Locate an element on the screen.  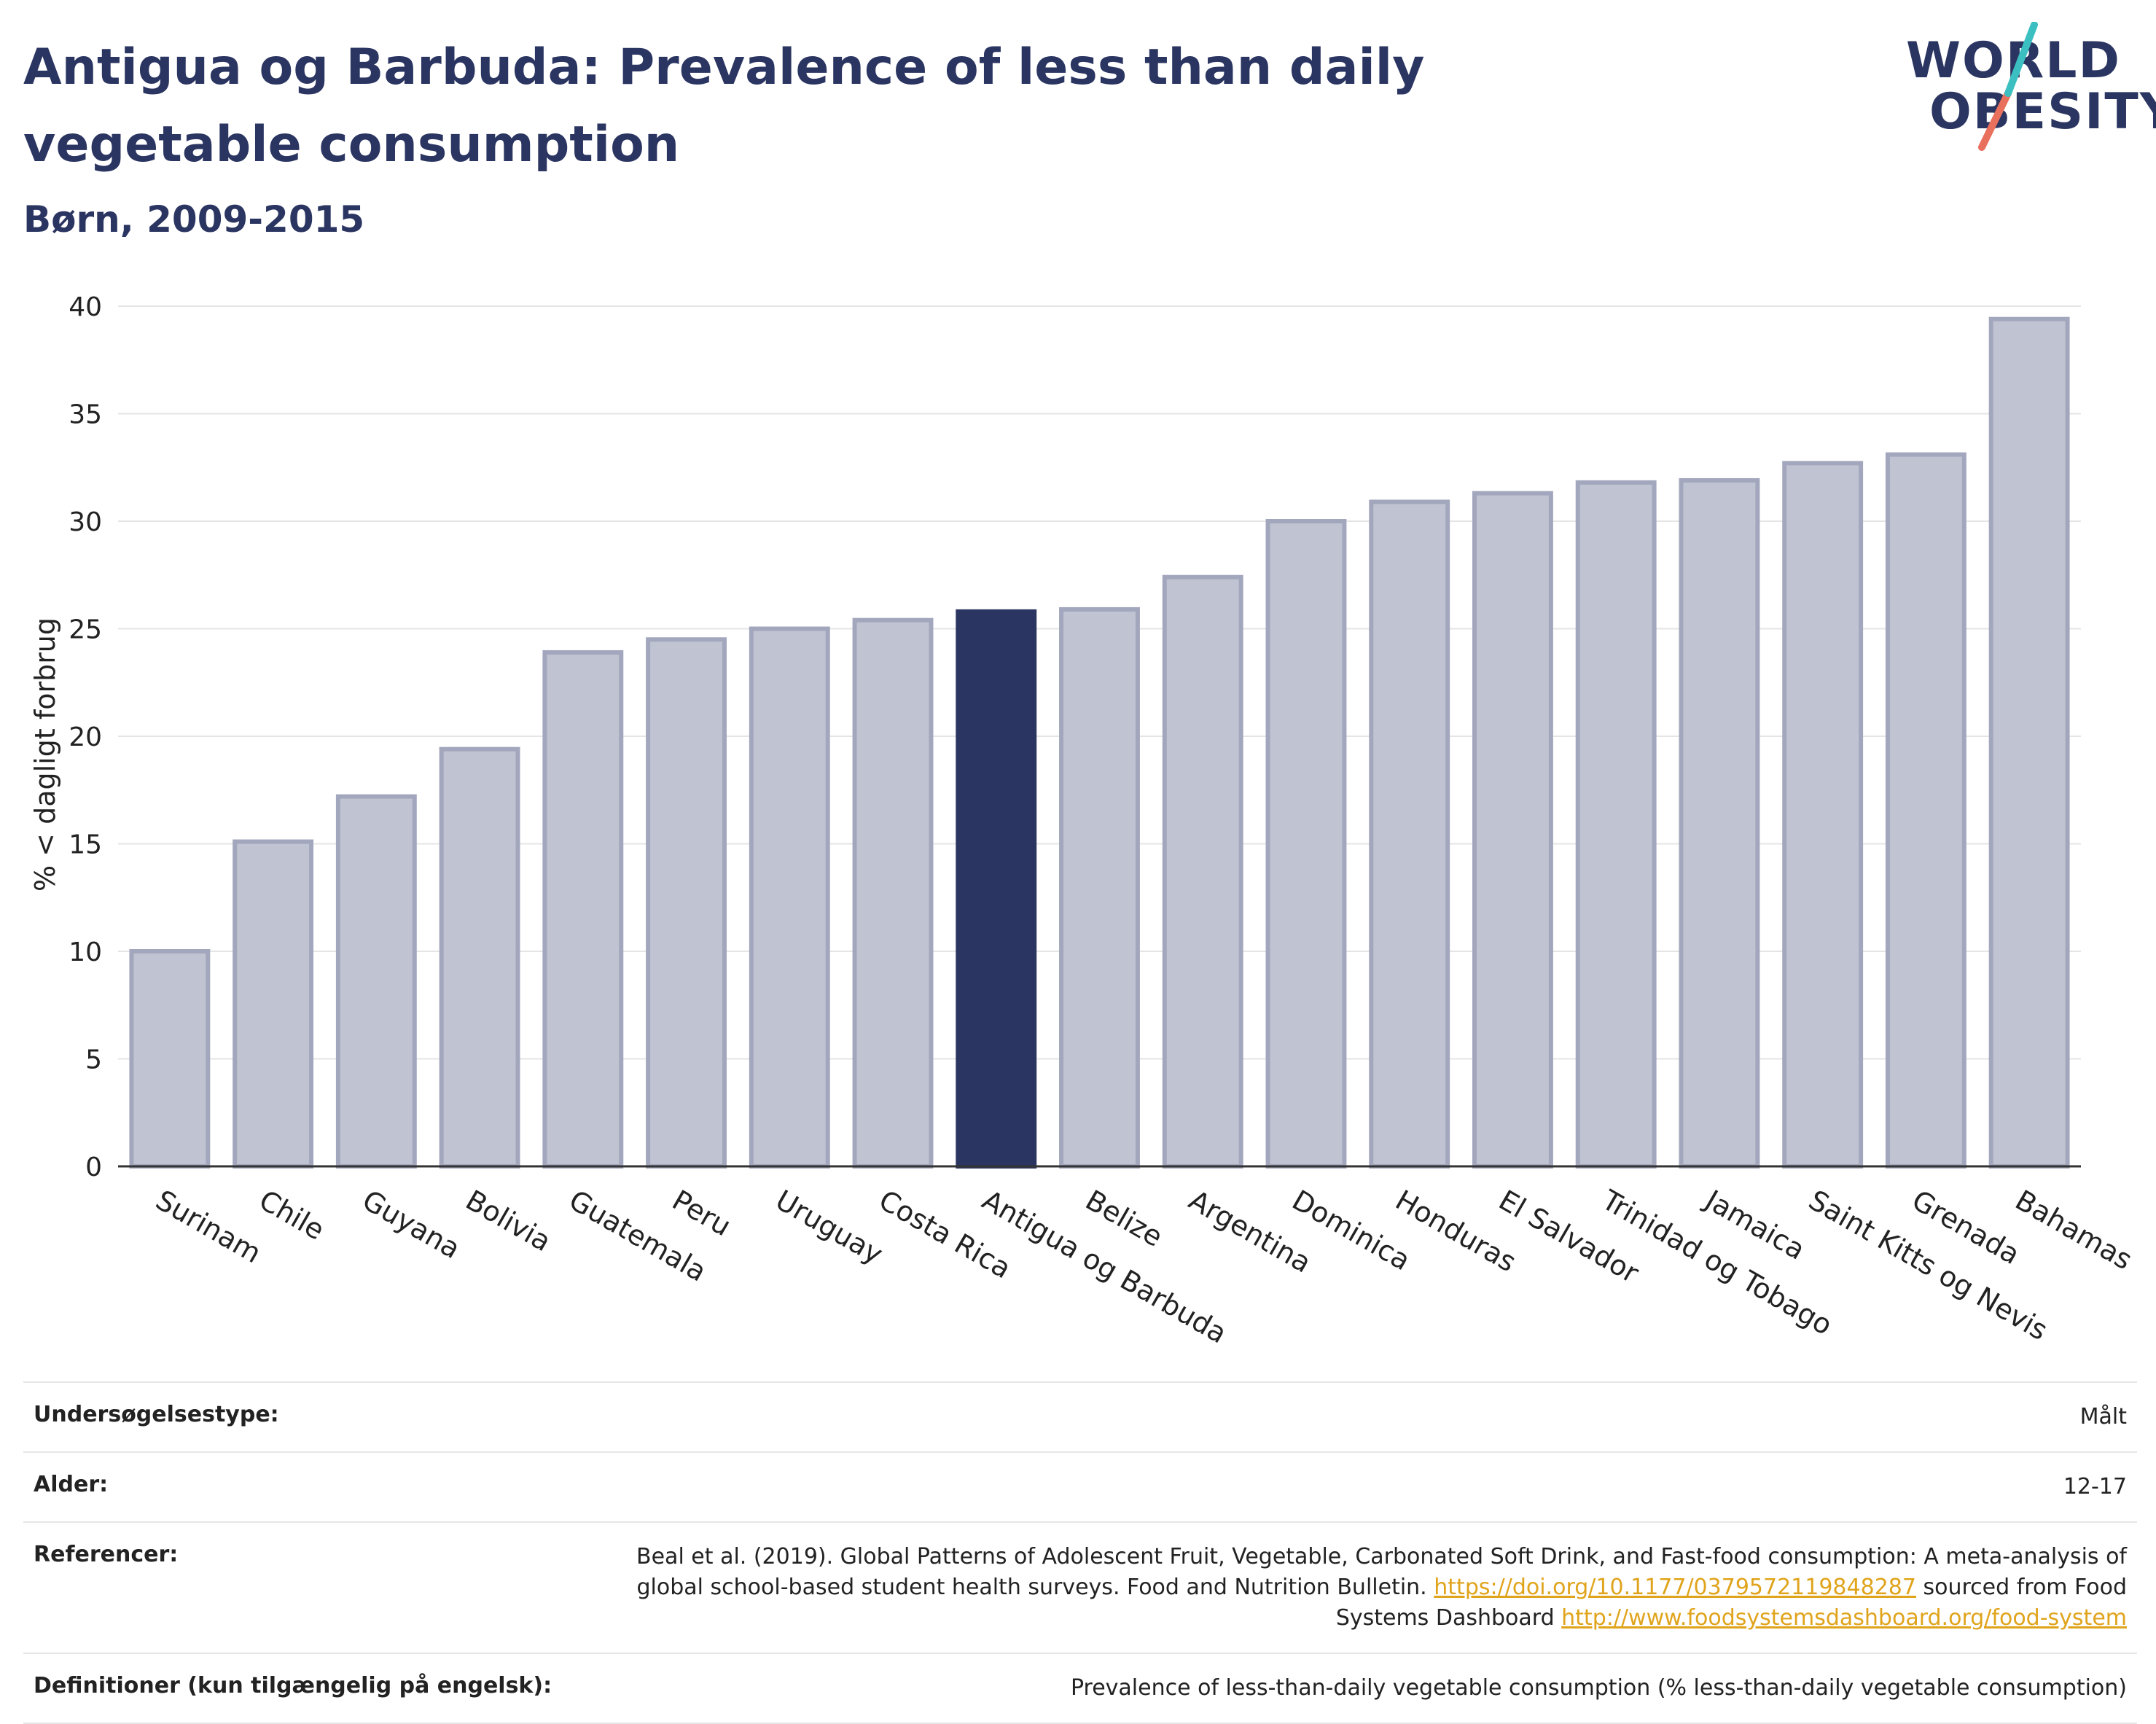
bar-saint-kitts-og-nevis is located at coordinates (1823, 815).